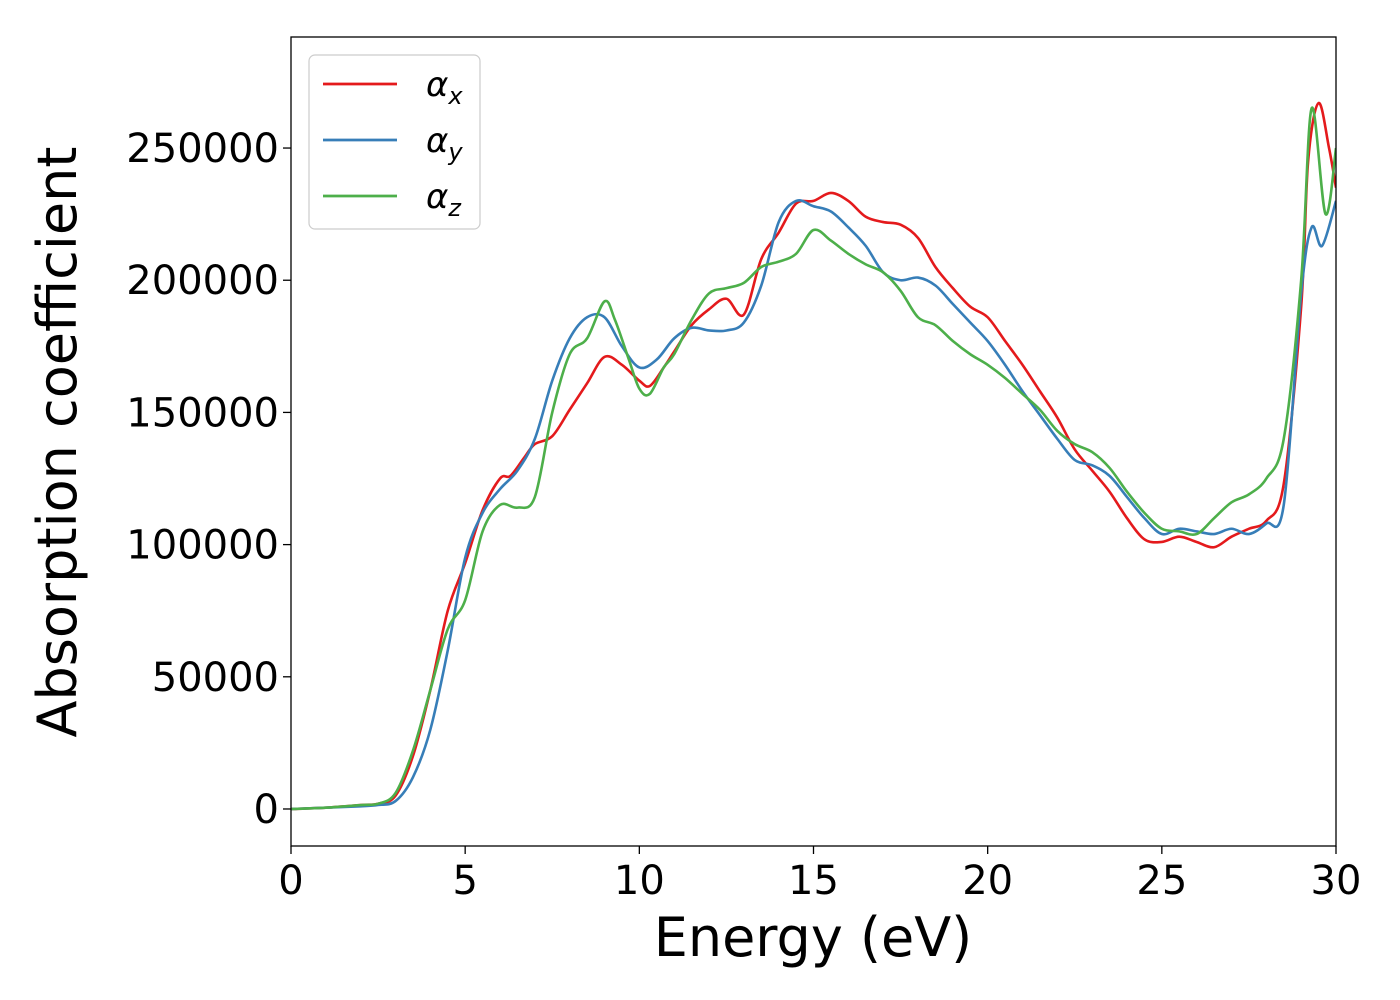  I want to click on y-tick-label: 250000, so click(202, 149).